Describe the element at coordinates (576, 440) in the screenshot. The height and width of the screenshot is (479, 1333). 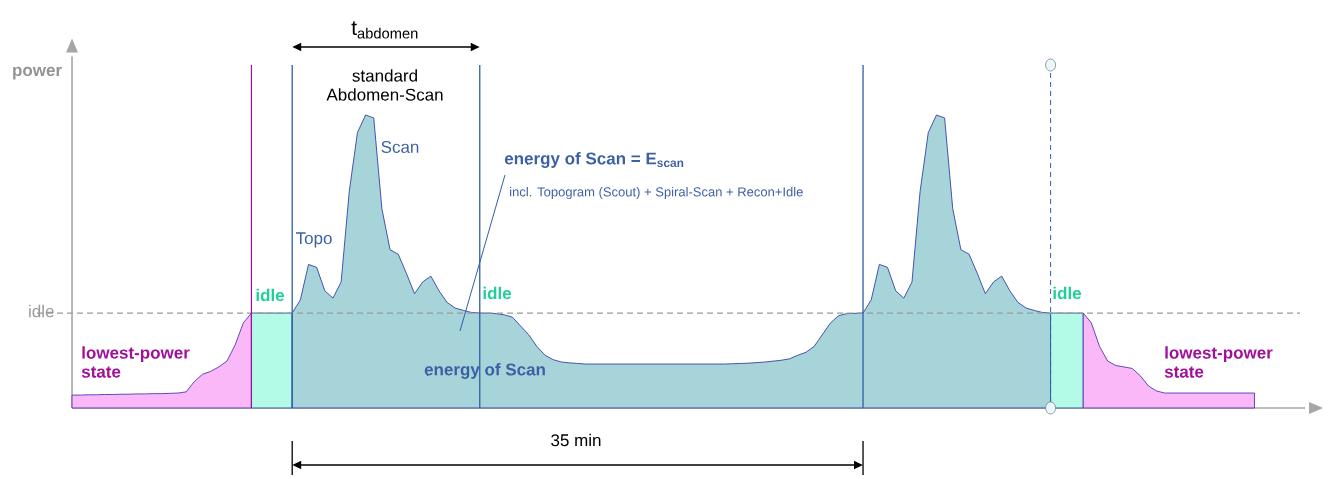
I see `text: 35 min` at that location.